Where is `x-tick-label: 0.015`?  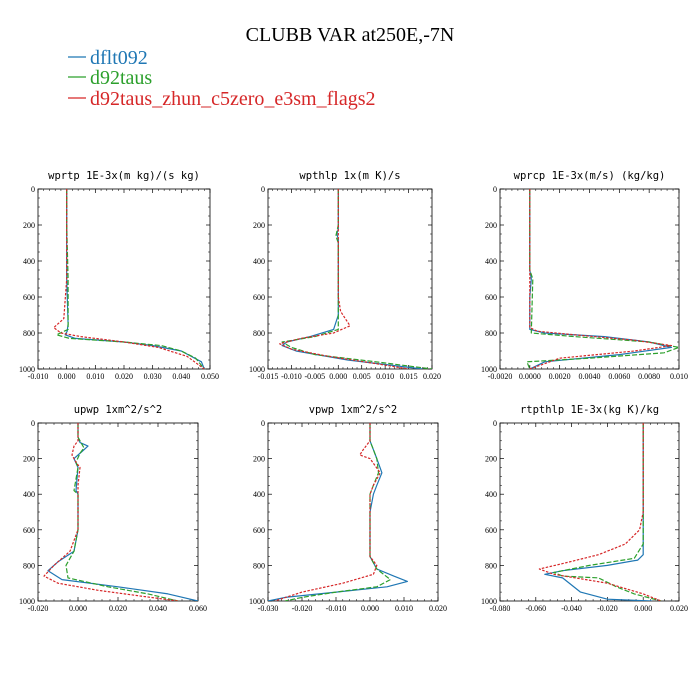
x-tick-label: 0.015 is located at coordinates (409, 376).